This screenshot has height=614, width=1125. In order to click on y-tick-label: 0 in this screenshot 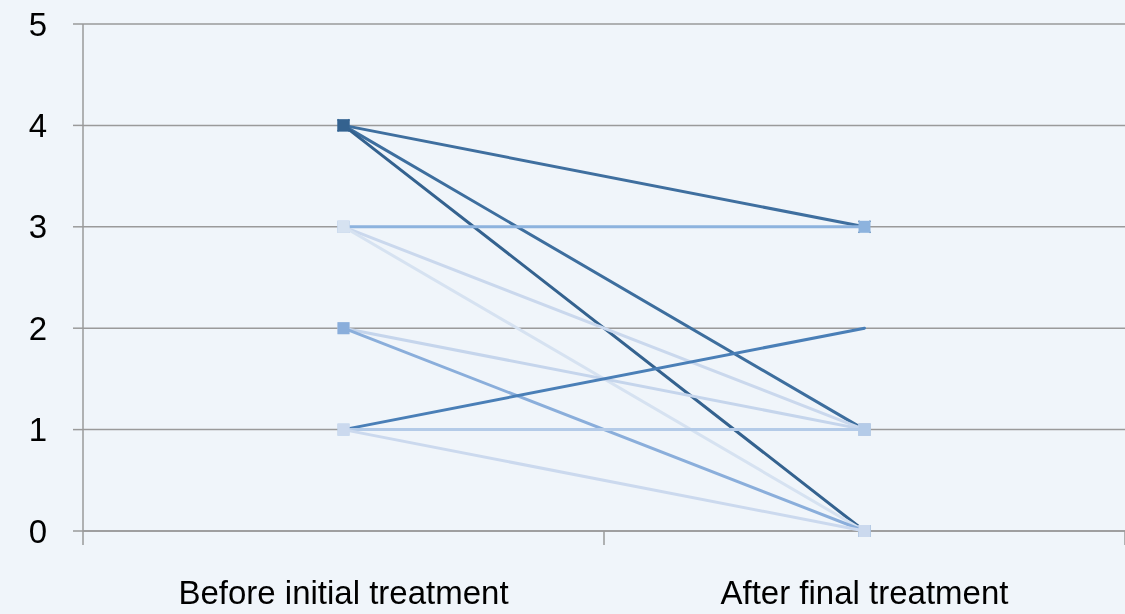, I will do `click(38, 531)`.